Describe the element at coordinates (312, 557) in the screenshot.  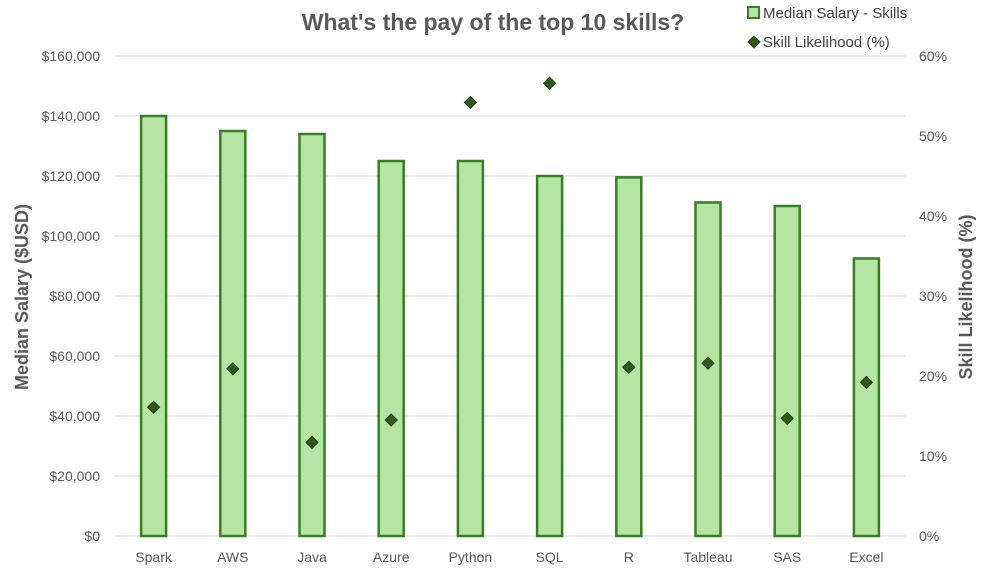
I see `x-tick-label: Java` at that location.